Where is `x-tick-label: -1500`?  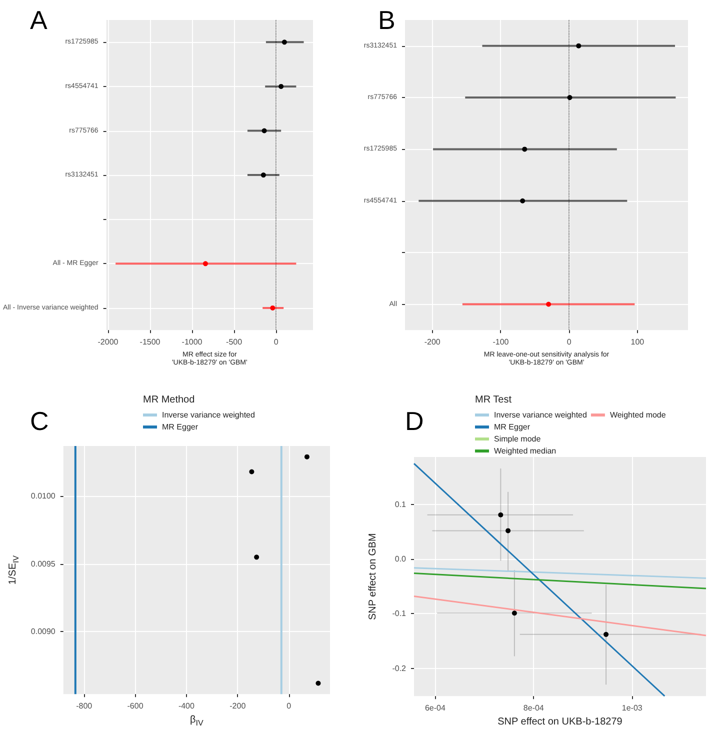
x-tick-label: -1500 is located at coordinates (150, 342).